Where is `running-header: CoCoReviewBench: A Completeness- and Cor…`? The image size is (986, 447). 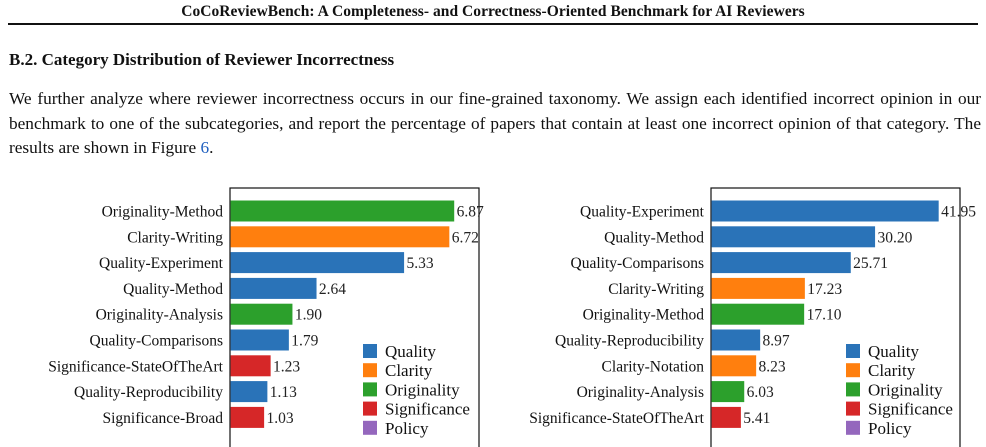
running-header: CoCoReviewBench: A Completeness- and Cor… is located at coordinates (493, 11).